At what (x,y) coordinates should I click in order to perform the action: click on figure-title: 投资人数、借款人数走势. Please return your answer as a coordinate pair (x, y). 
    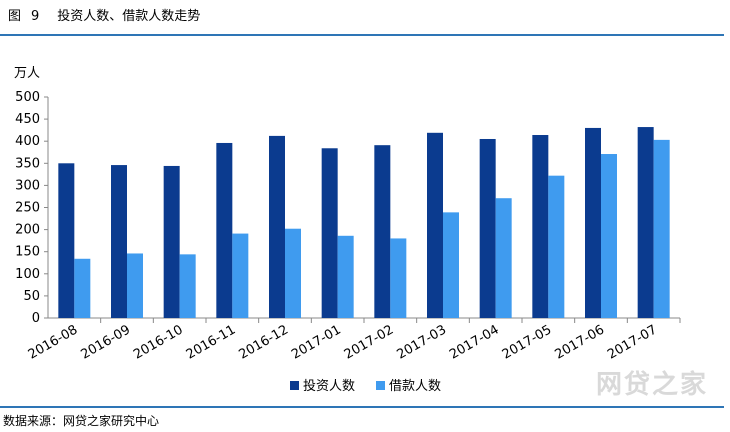
    Looking at the image, I should click on (129, 16).